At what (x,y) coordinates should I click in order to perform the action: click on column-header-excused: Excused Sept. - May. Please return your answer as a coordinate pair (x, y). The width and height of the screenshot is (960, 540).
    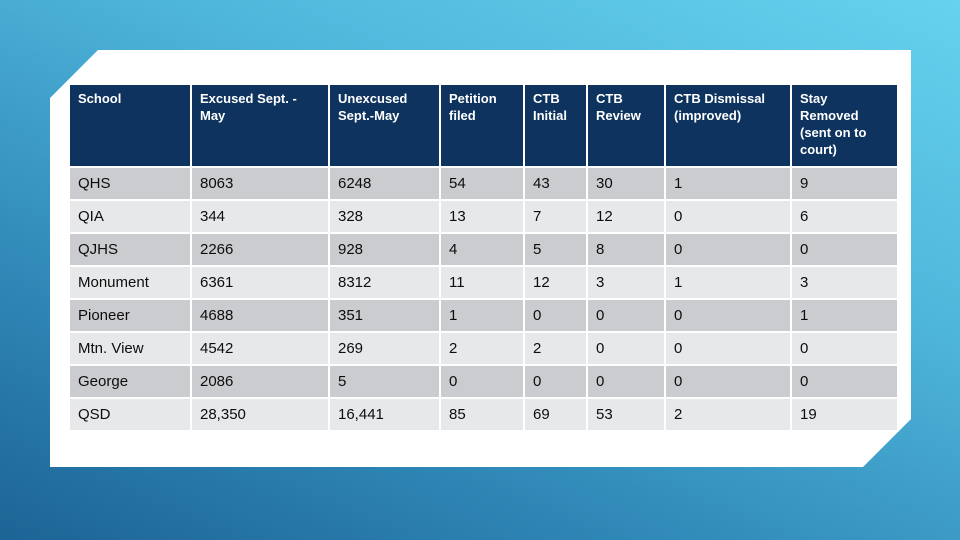
    Looking at the image, I should click on (260, 125).